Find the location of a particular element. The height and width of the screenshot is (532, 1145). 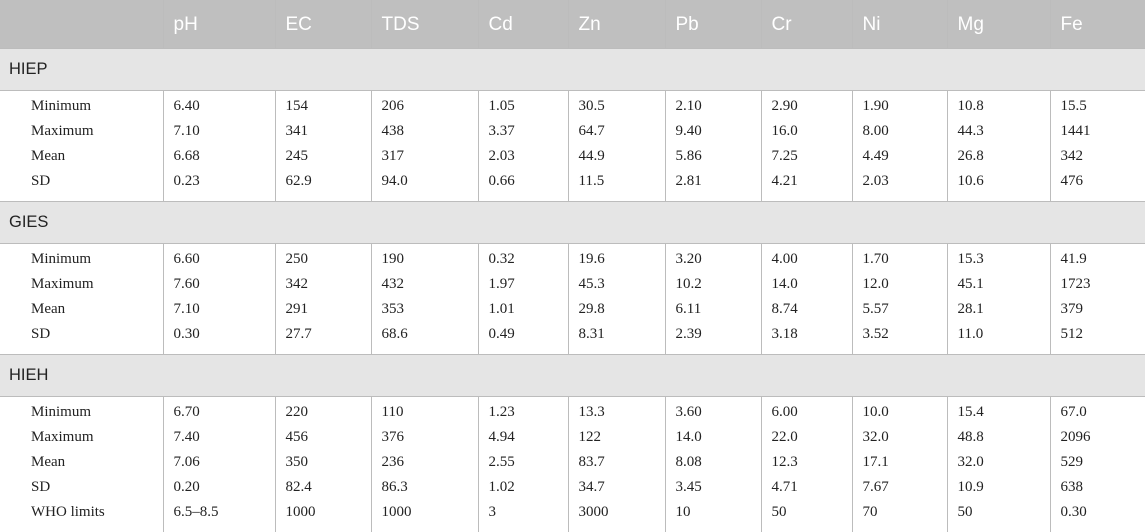

row-label: Mean is located at coordinates (82, 156).